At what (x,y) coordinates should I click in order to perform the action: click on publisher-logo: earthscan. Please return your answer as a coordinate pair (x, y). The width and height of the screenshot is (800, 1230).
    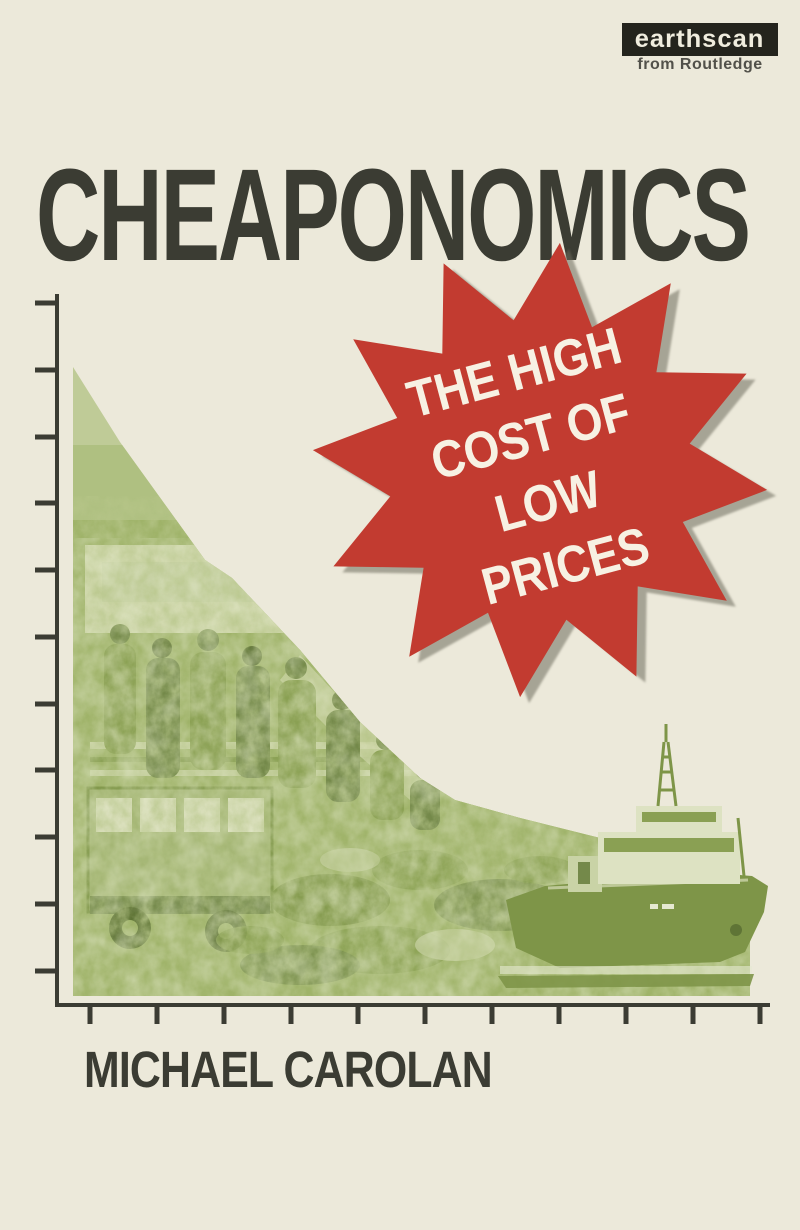
    Looking at the image, I should click on (700, 39).